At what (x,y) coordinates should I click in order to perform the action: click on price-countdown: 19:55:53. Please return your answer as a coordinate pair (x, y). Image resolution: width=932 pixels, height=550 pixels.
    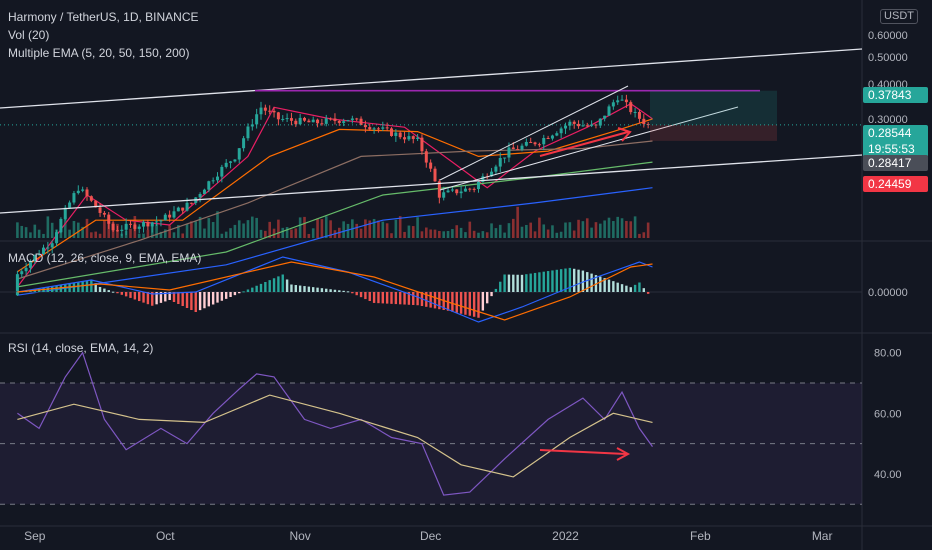
    Looking at the image, I should click on (891, 149).